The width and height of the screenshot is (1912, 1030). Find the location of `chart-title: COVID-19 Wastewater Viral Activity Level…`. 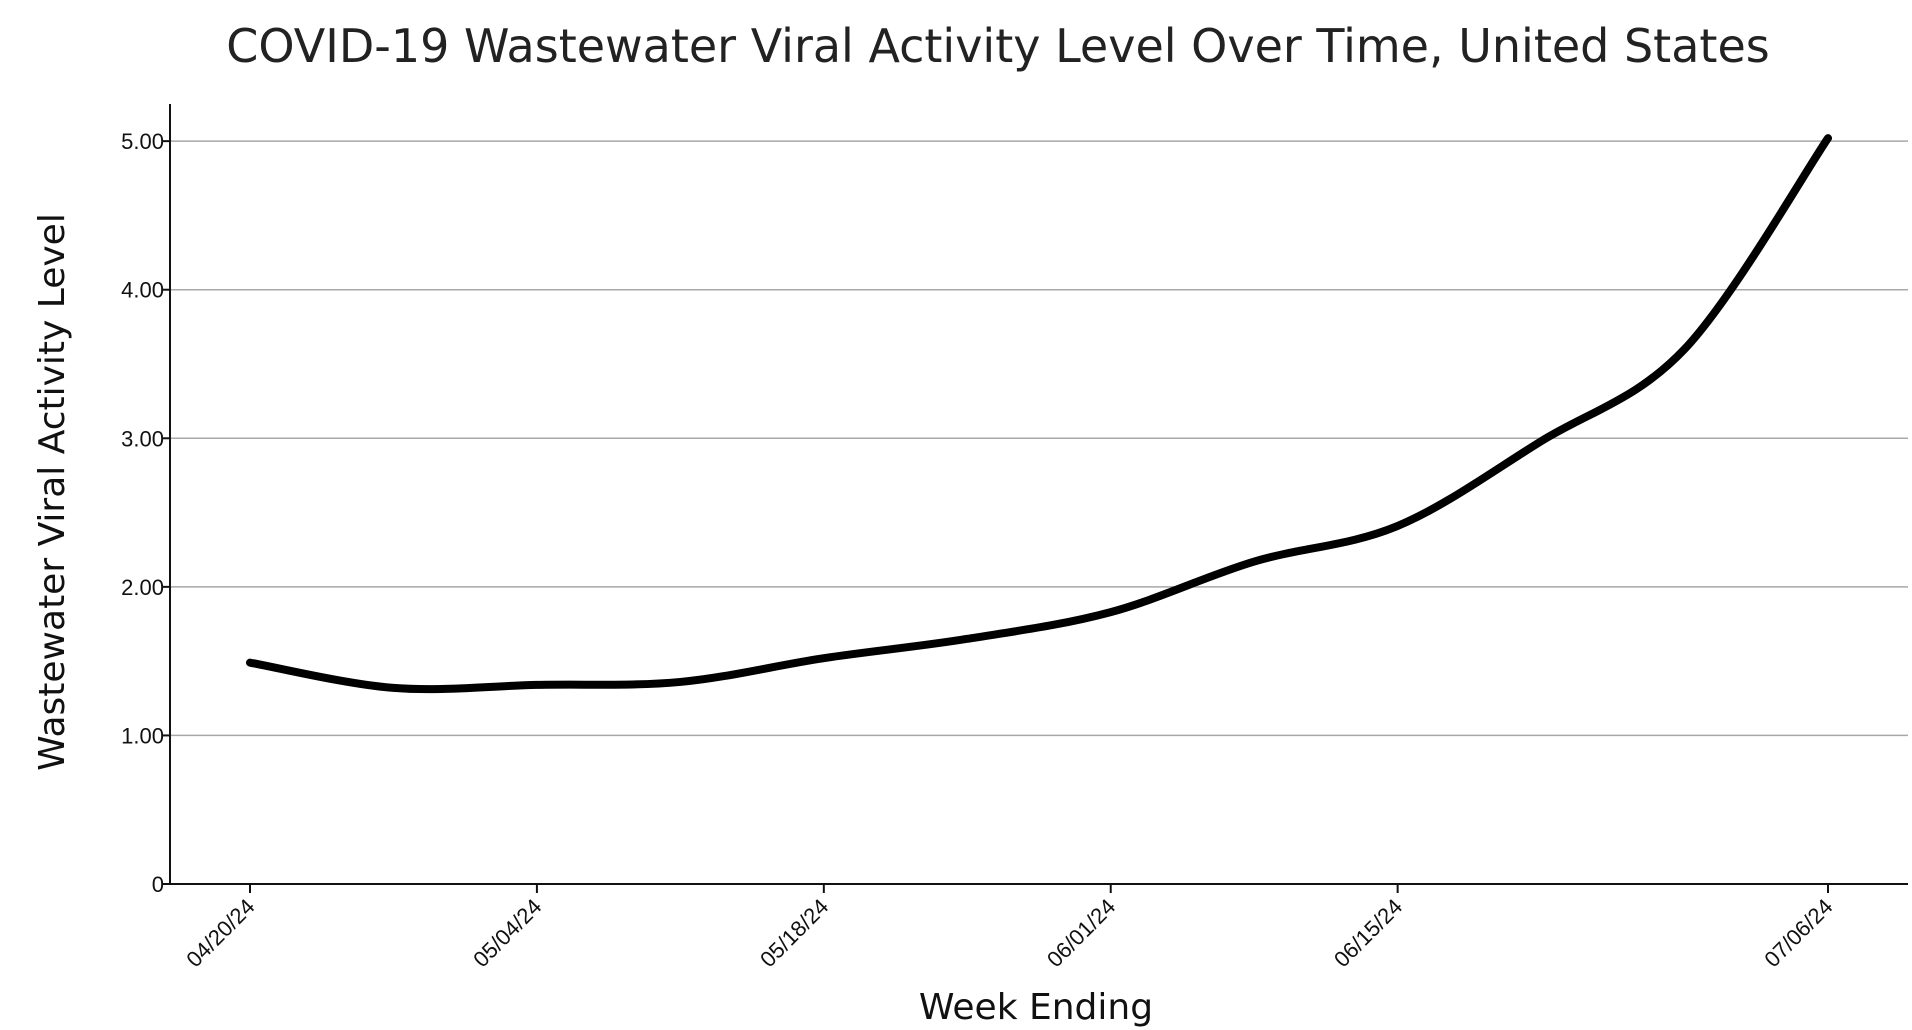

chart-title: COVID-19 Wastewater Viral Activity Level… is located at coordinates (997, 46).